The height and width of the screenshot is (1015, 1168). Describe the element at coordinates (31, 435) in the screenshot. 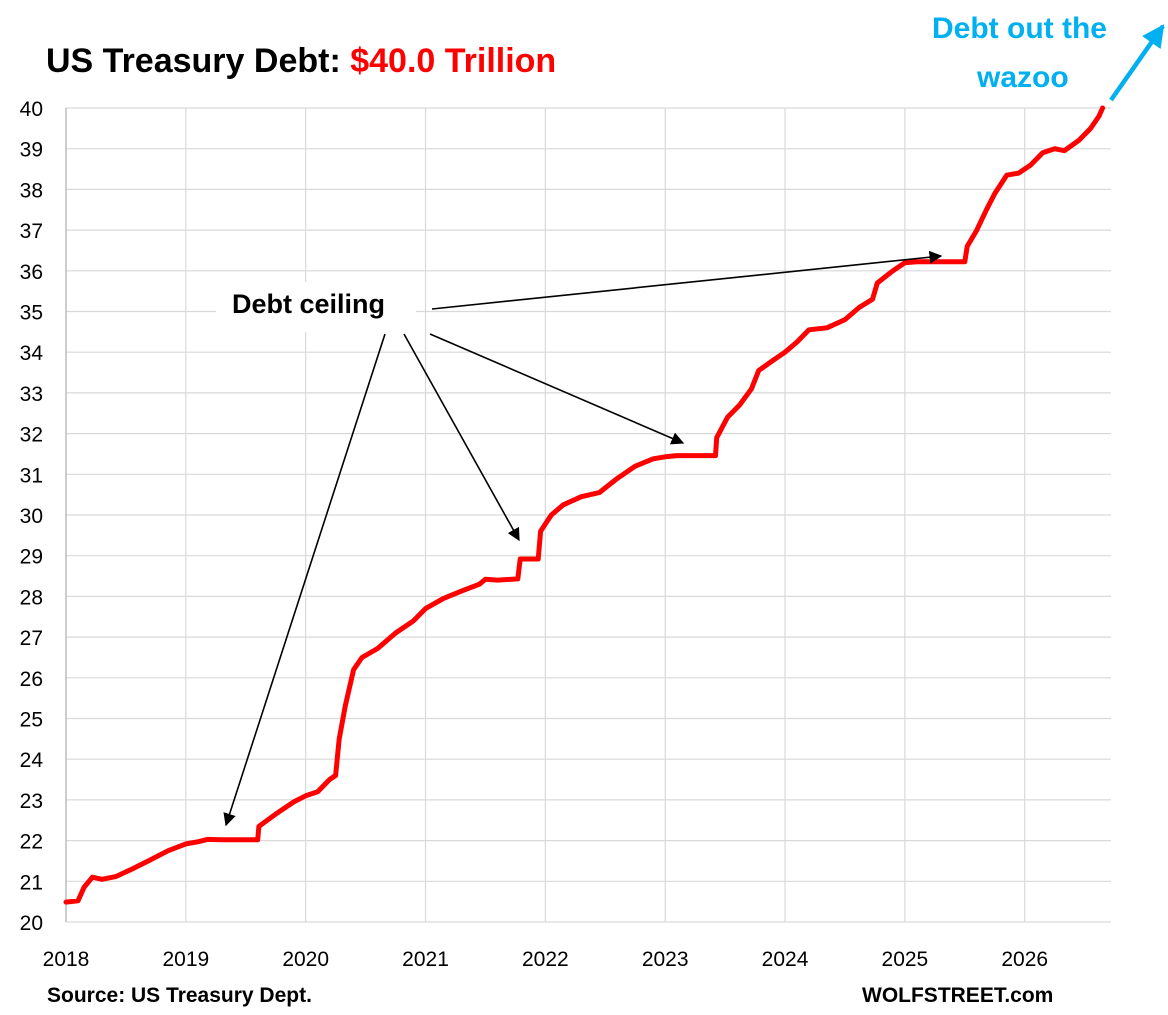

I see `y-tick-label: 32` at that location.